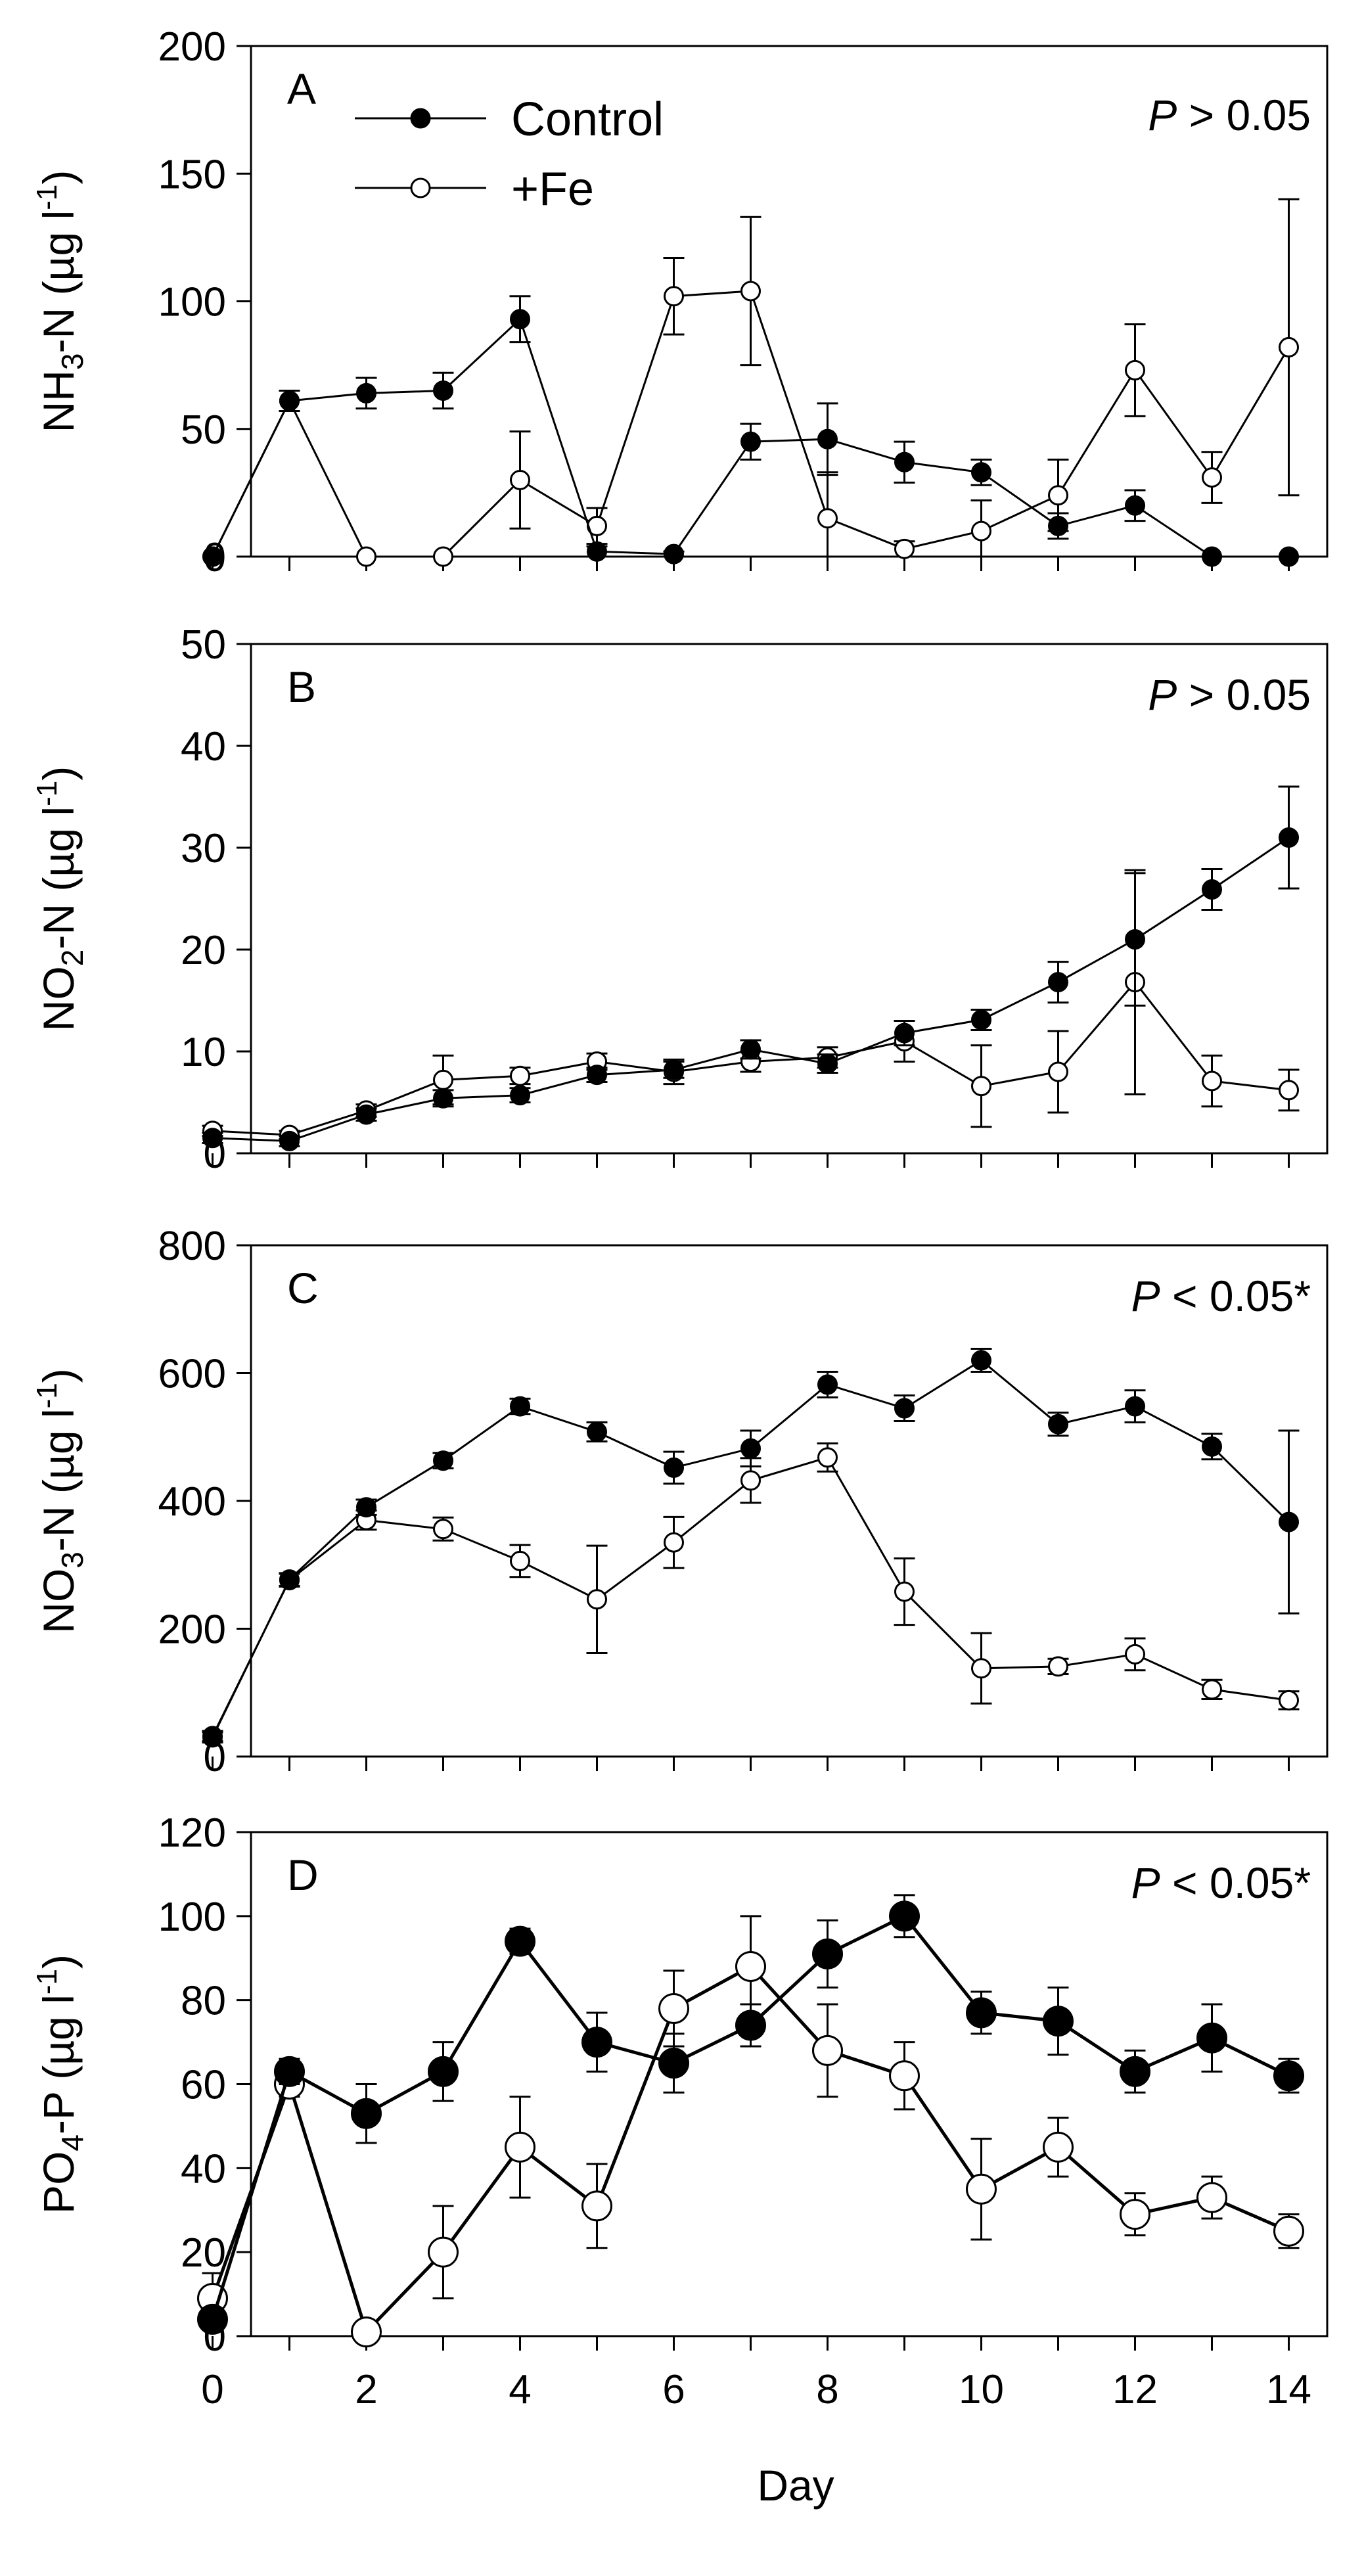 The width and height of the screenshot is (1364, 2576). Describe the element at coordinates (60, 1500) in the screenshot. I see `y-axis-title: NO3-N (µg l-1)` at that location.